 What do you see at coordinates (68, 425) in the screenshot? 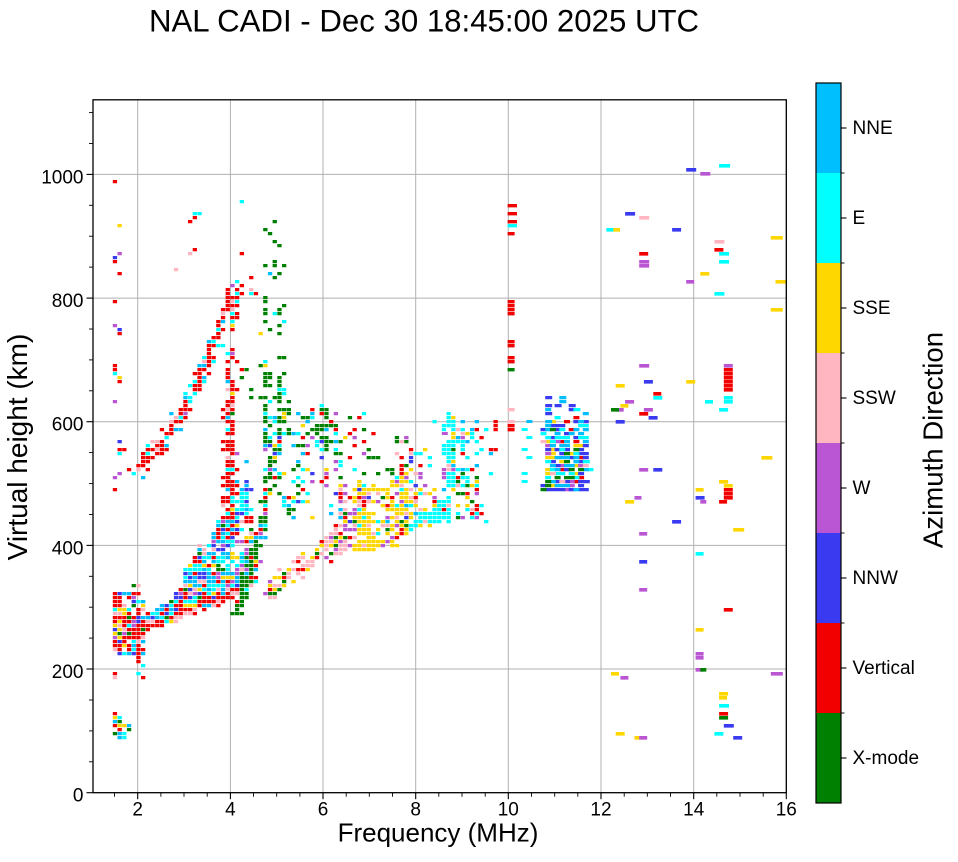
I see `svg-text: 600` at bounding box center [68, 425].